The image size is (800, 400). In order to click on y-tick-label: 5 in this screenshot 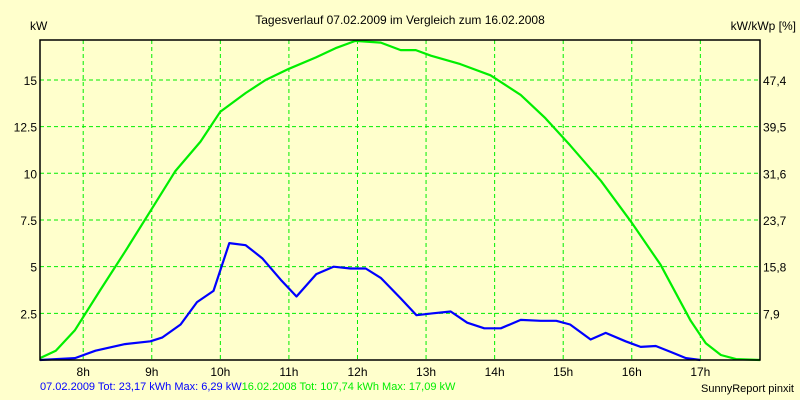, I will do `click(33, 268)`.